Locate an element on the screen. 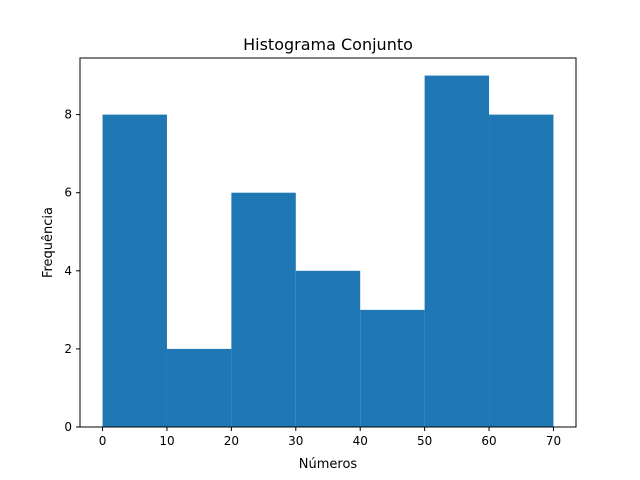  x-tick-label: 0 is located at coordinates (103, 441).